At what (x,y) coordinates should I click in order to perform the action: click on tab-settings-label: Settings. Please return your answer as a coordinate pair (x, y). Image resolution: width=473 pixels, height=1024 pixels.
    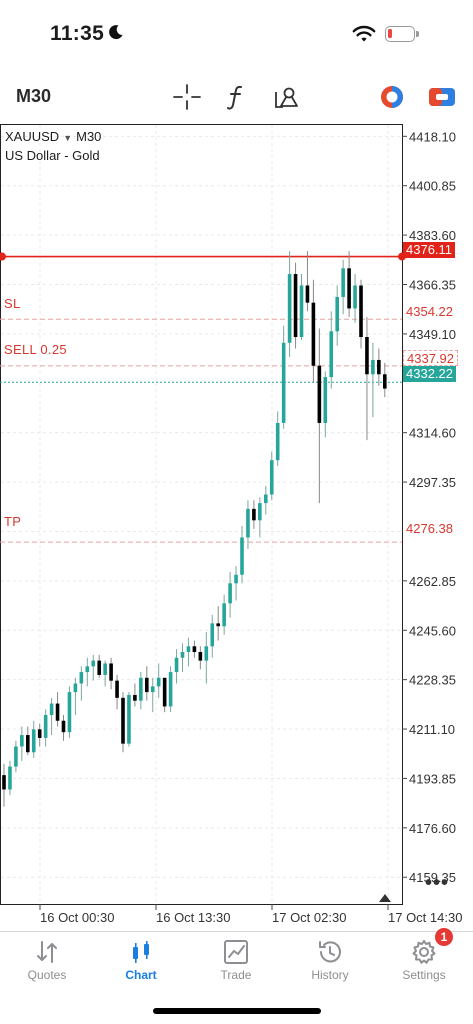
    Looking at the image, I should click on (424, 975).